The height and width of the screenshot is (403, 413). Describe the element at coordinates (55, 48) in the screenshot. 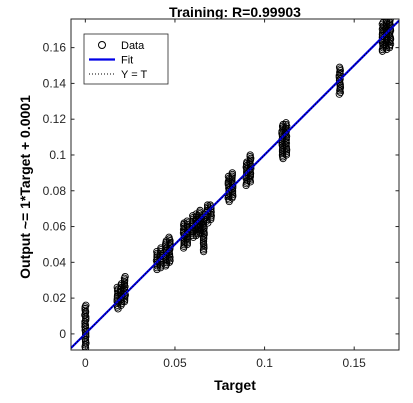

I see `y-tick-label: 0.16` at that location.